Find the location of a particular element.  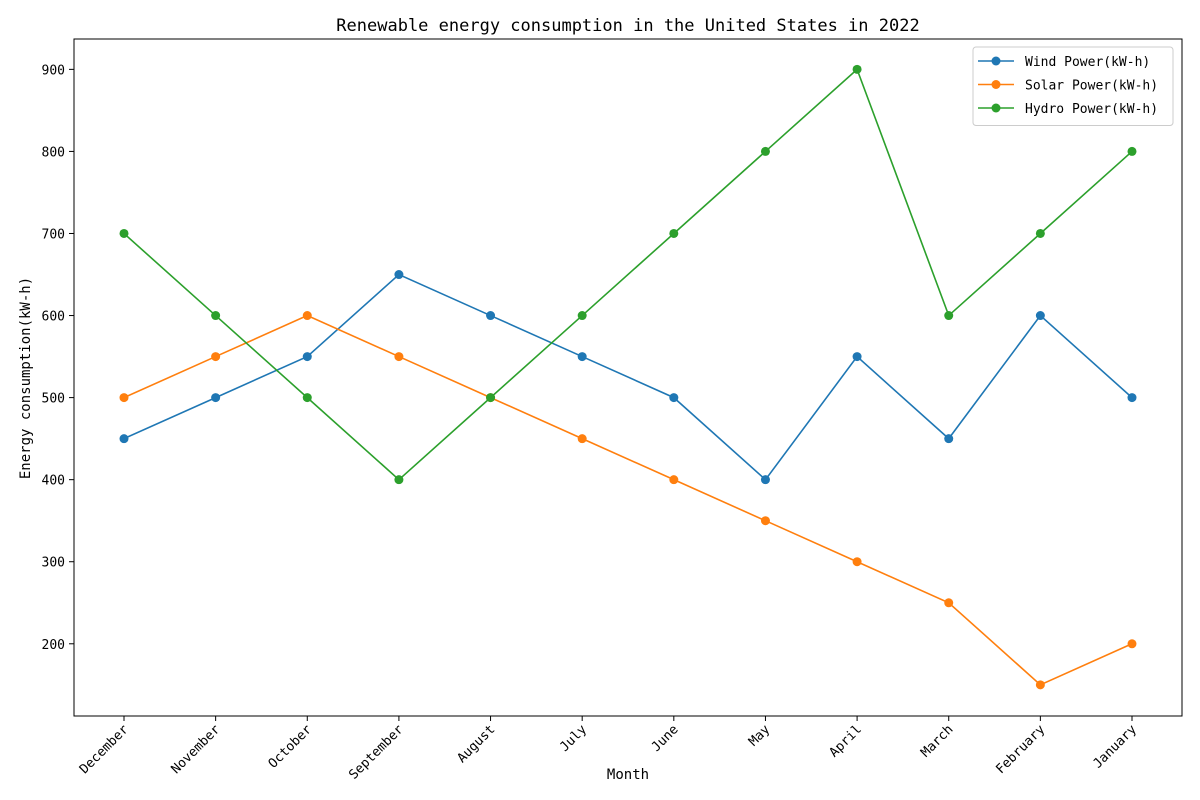

x-axis-label: Month is located at coordinates (628, 775).